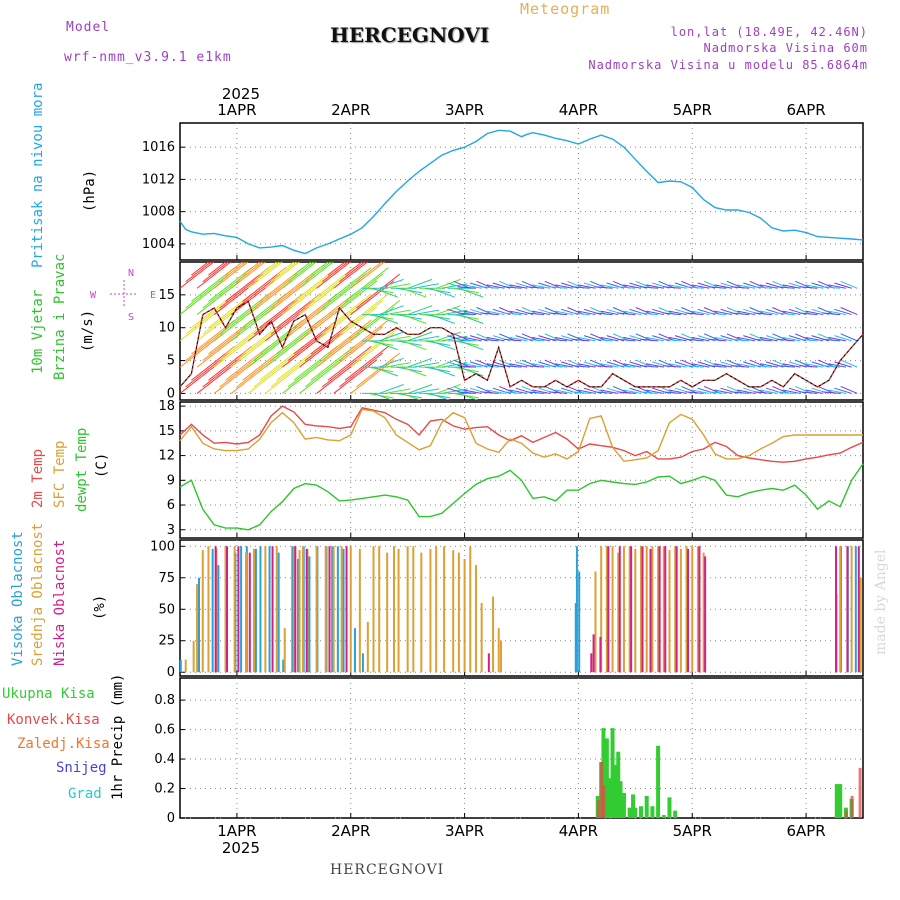 Image resolution: width=900 pixels, height=900 pixels. What do you see at coordinates (519, 331) in the screenshot?
I see `wind-barbs` at bounding box center [519, 331].